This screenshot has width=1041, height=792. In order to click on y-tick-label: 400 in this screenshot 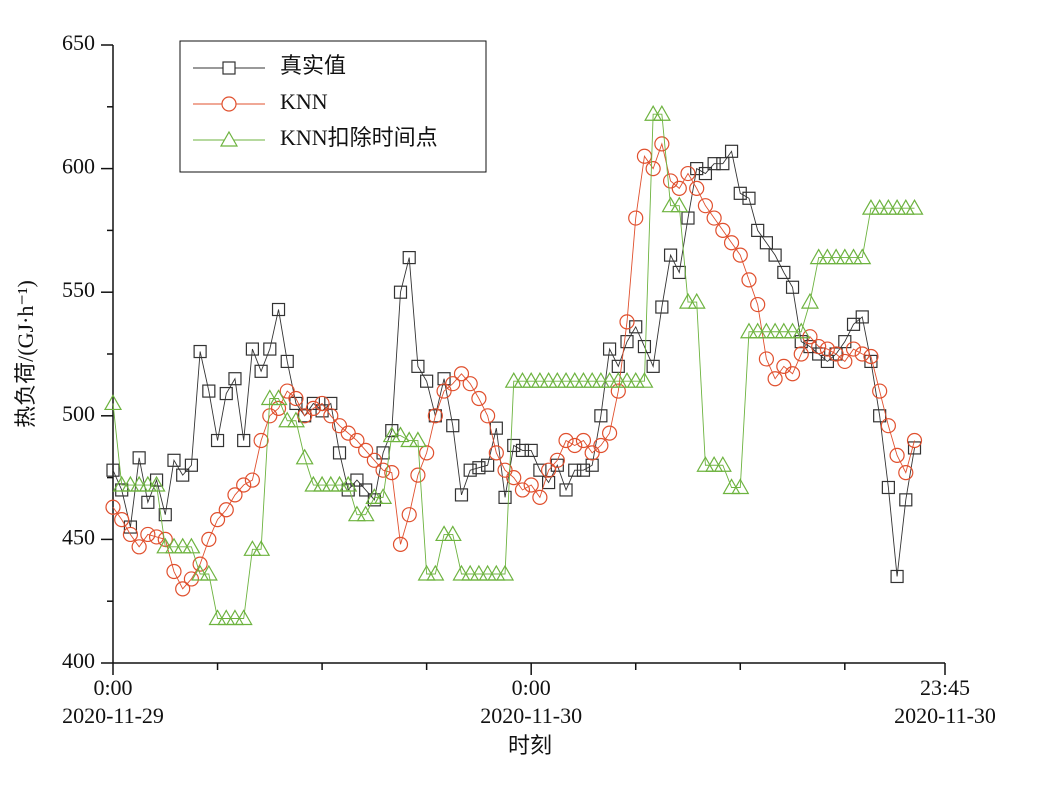, I will do `click(78, 660)`.